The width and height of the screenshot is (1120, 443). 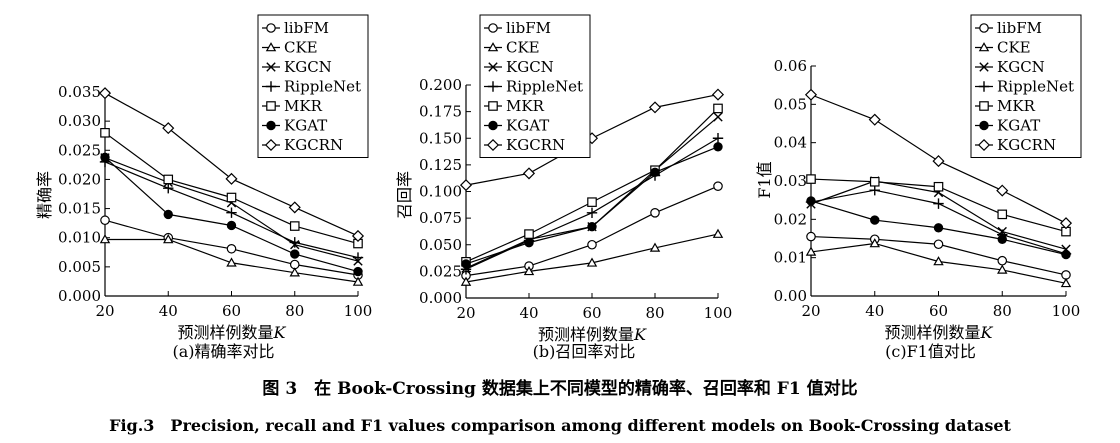 What do you see at coordinates (358, 311) in the screenshot?
I see `precision-x-tick-label: 100` at bounding box center [358, 311].